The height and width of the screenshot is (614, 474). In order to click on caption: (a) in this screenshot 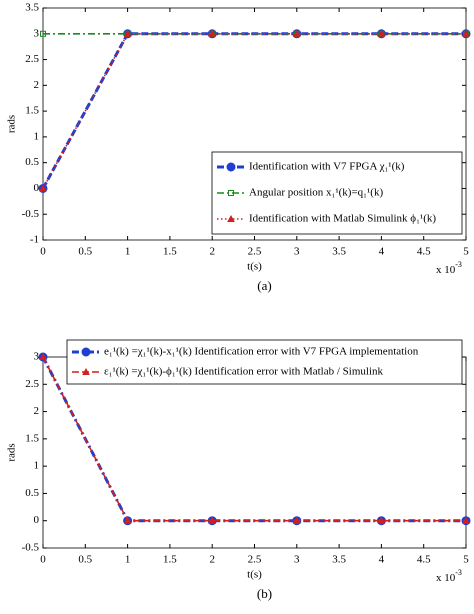, I will do `click(264, 285)`.